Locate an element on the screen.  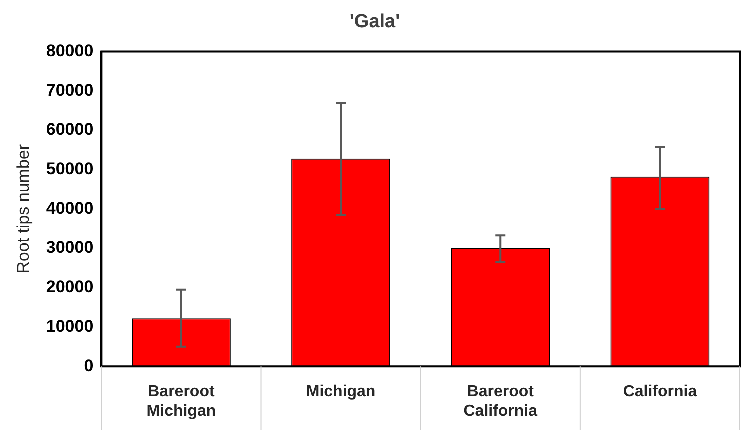
x-tick-label: Bareroot Michigan is located at coordinates (181, 402).